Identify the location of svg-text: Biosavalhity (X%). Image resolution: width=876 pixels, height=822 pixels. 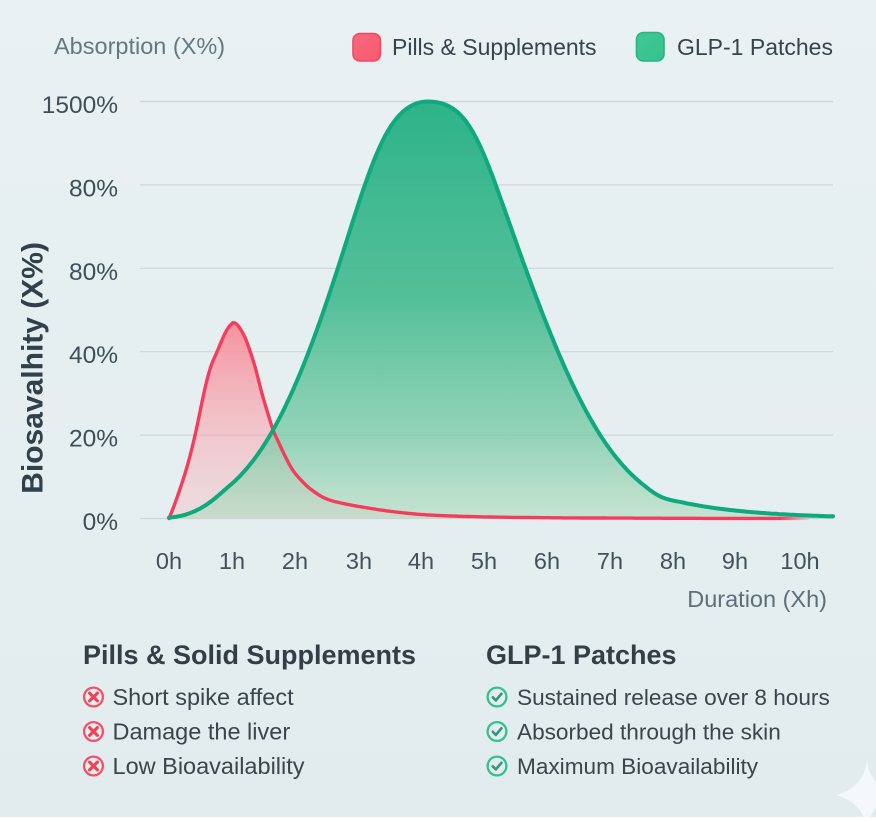
(33, 368).